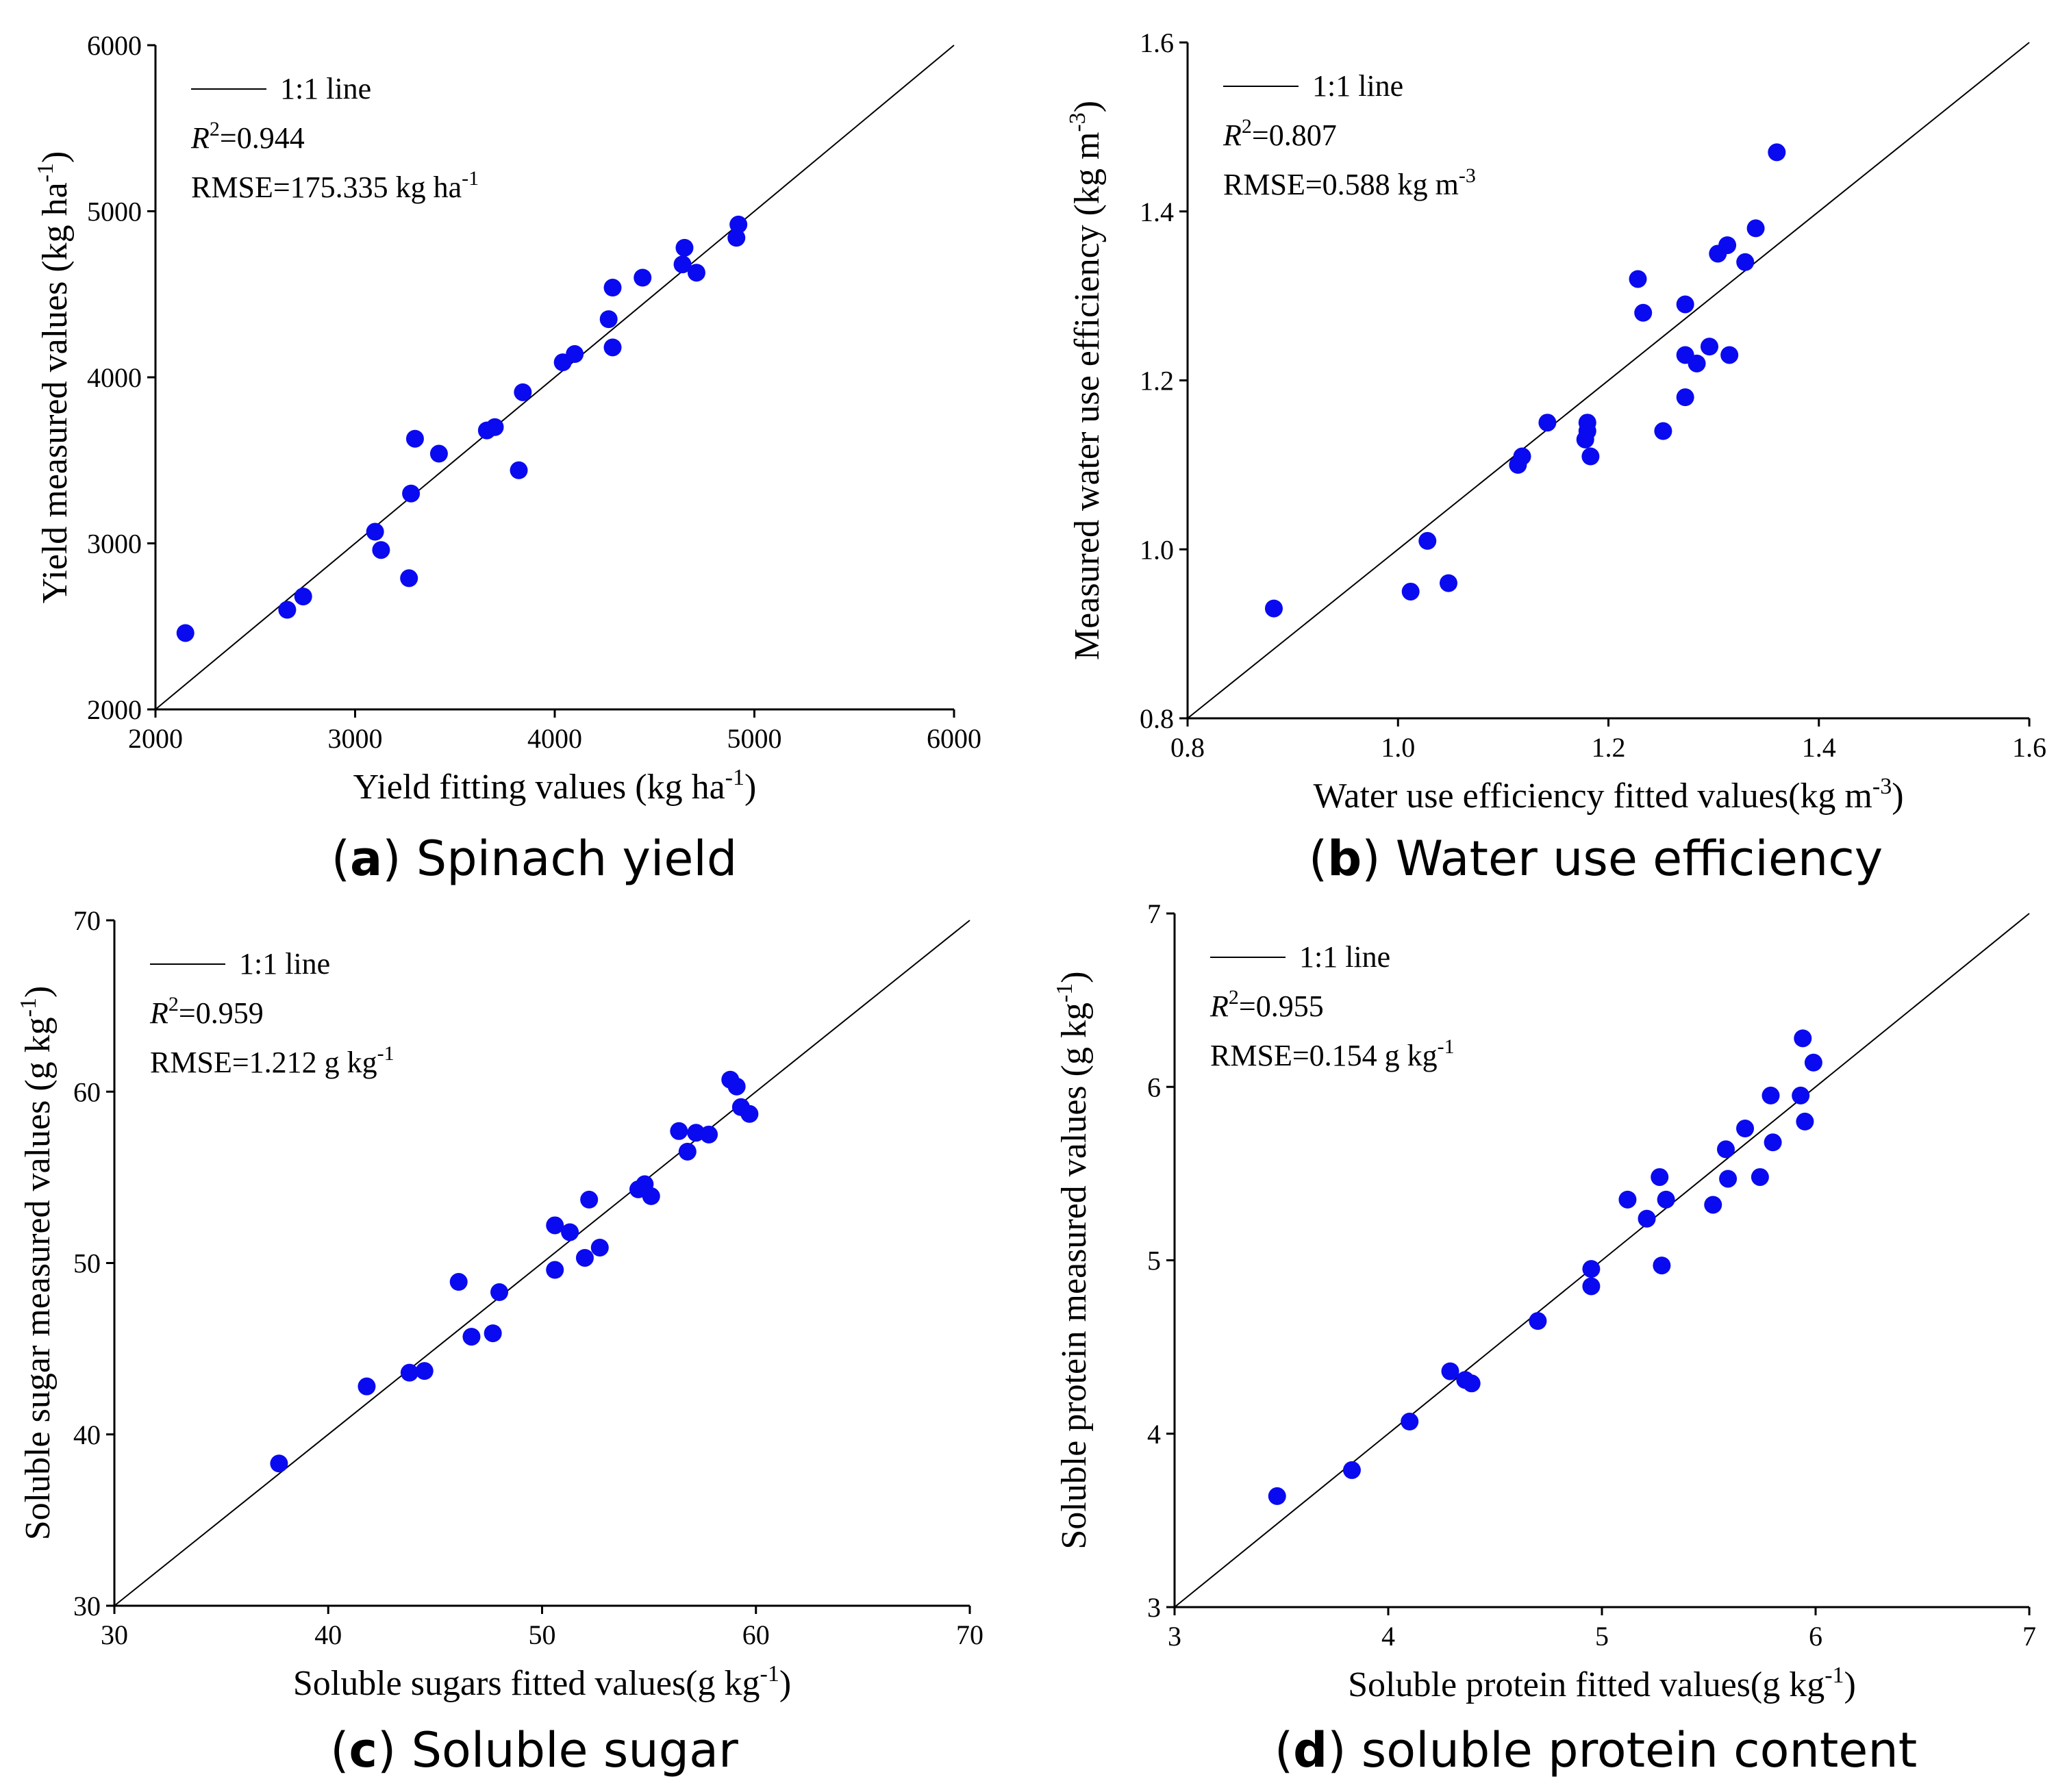 This screenshot has height=1792, width=2056. I want to click on y-tick-label: 70, so click(87, 920).